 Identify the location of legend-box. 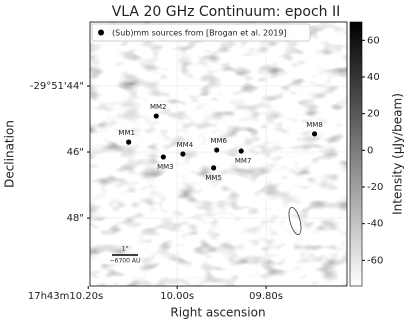
(201, 32).